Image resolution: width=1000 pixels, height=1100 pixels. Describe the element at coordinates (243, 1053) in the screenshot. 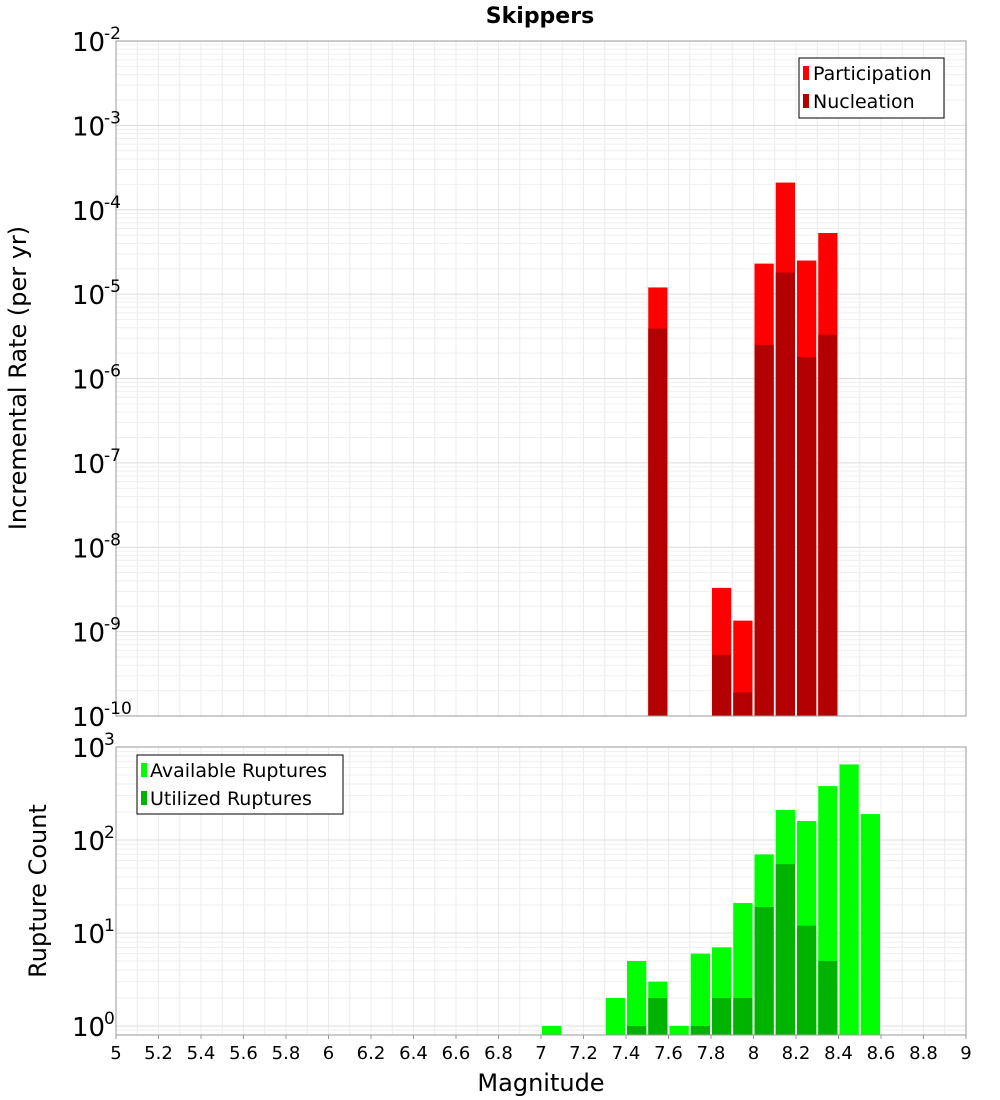

I see `x-tick-label: 5.6` at that location.